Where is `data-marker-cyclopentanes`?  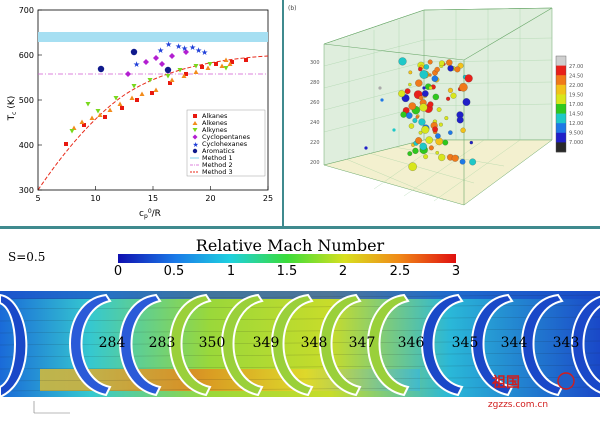
data-marker-cyclopentanes is located at coordinates (172, 56).